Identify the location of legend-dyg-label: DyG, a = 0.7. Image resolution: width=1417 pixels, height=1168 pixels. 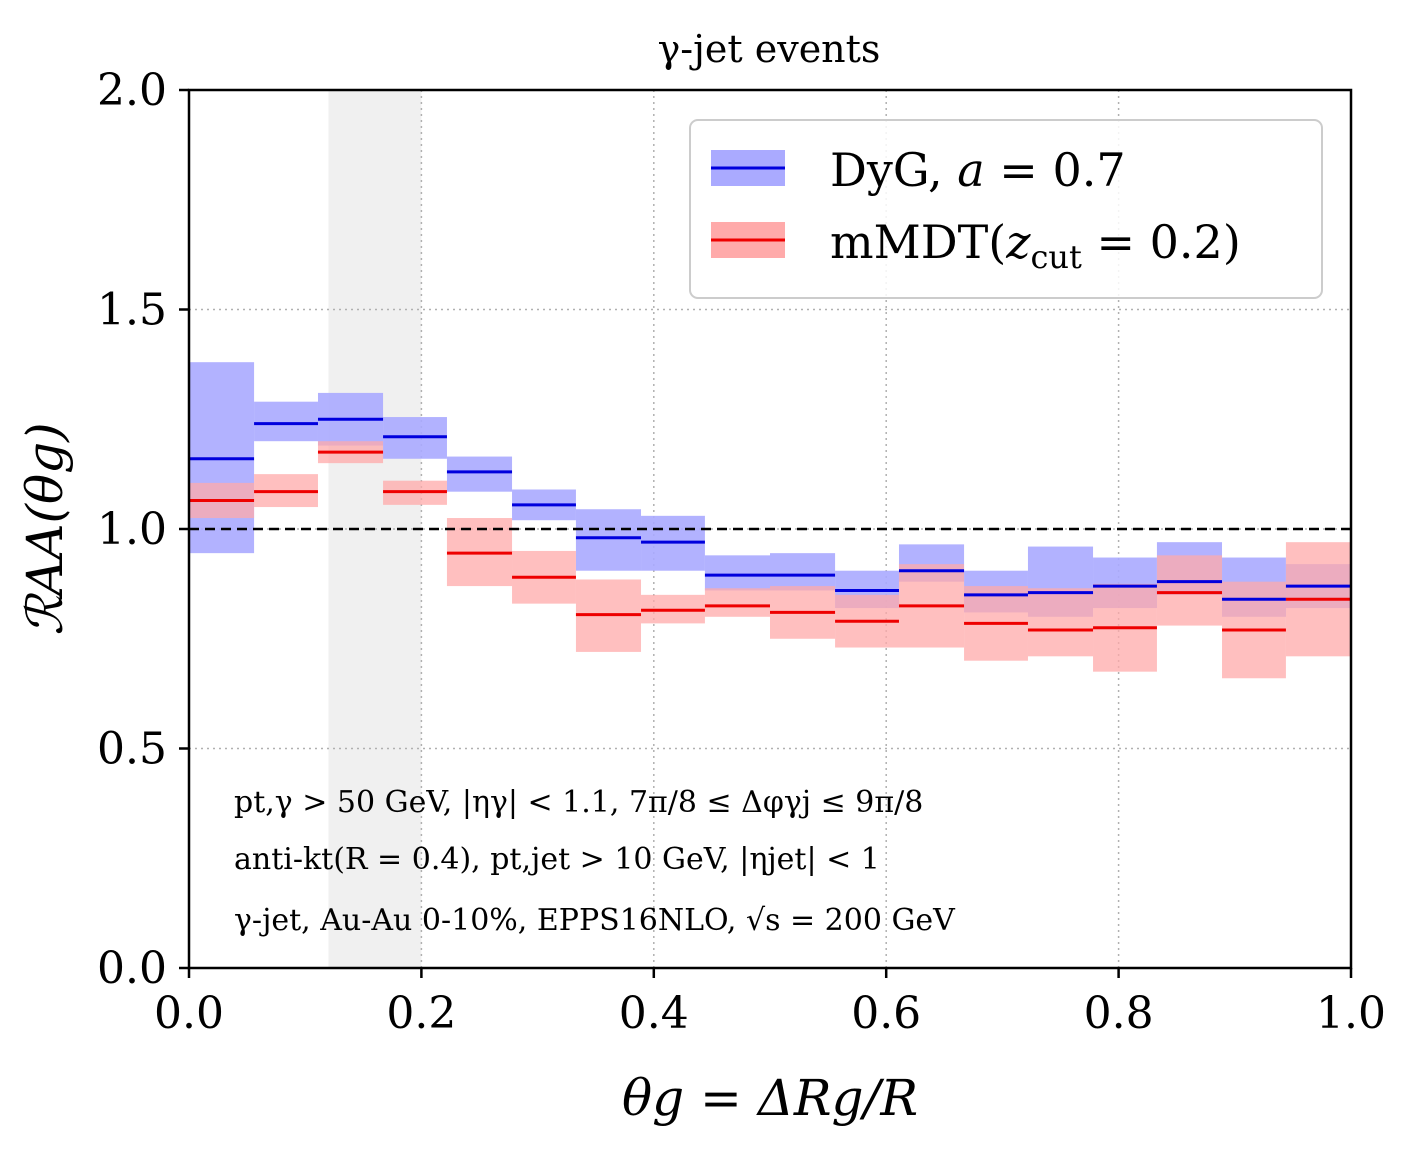
(978, 170).